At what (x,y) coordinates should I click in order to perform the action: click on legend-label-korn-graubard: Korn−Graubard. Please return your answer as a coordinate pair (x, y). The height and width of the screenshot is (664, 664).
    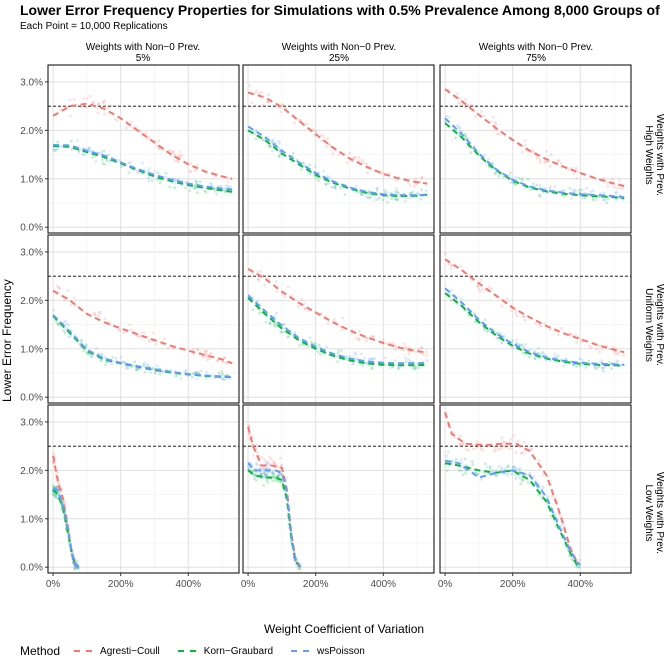
    Looking at the image, I should click on (238, 651).